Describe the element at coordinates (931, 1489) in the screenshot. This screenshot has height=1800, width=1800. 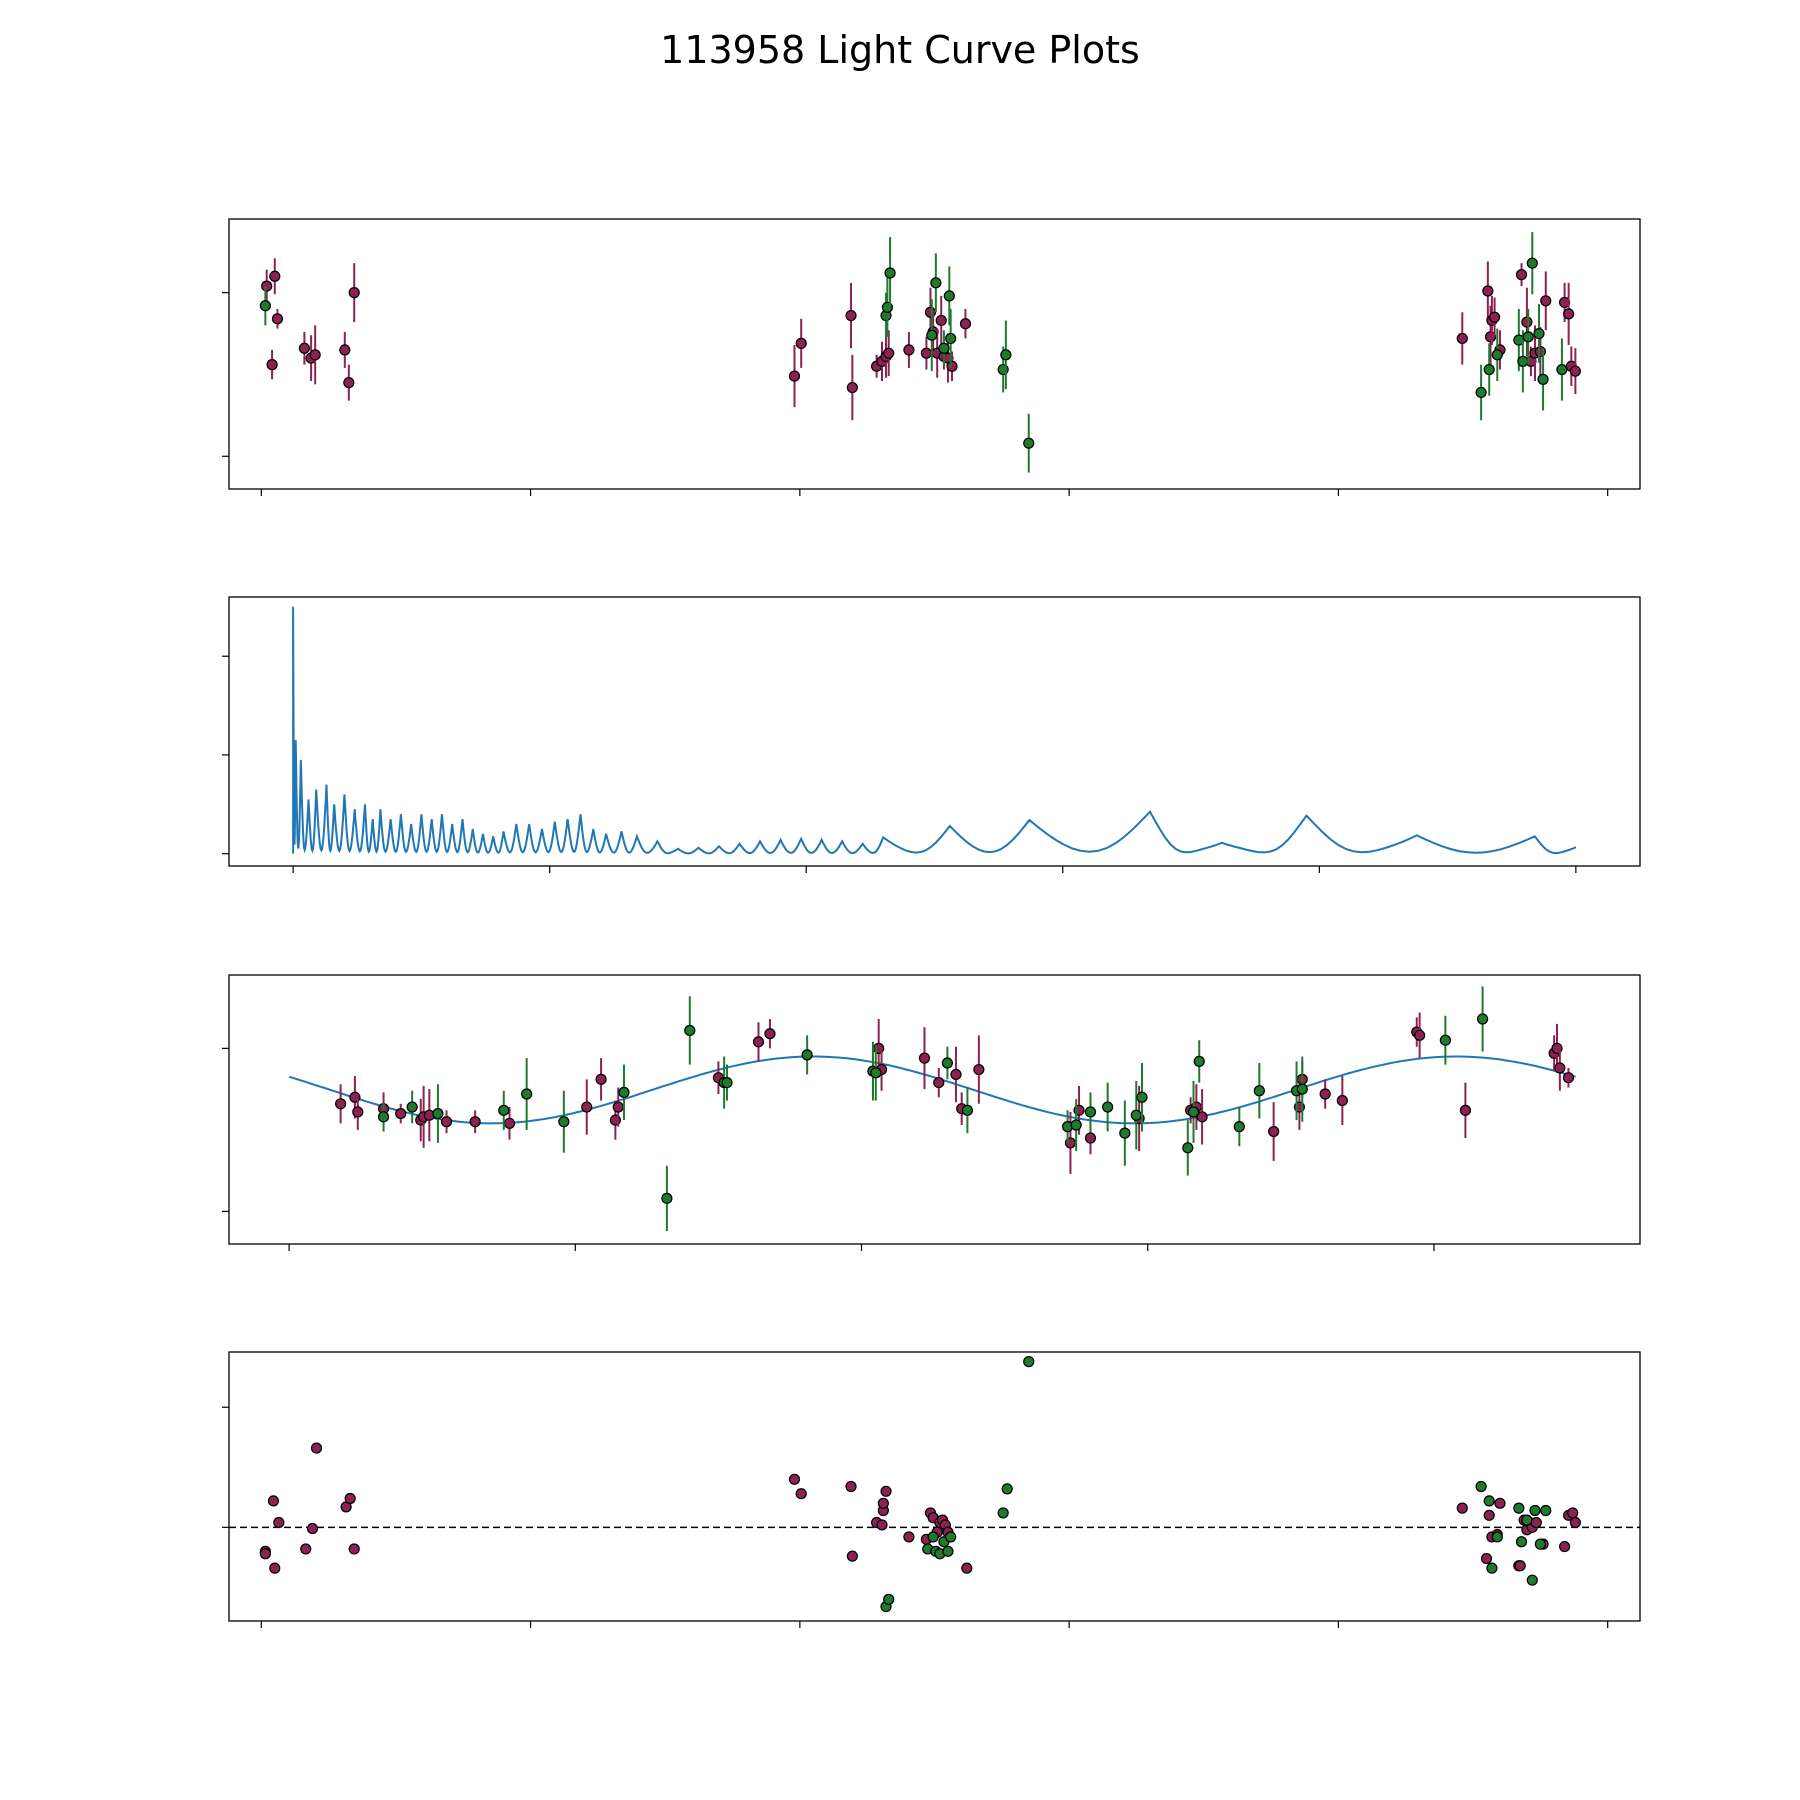
I see `residuals-plot` at that location.